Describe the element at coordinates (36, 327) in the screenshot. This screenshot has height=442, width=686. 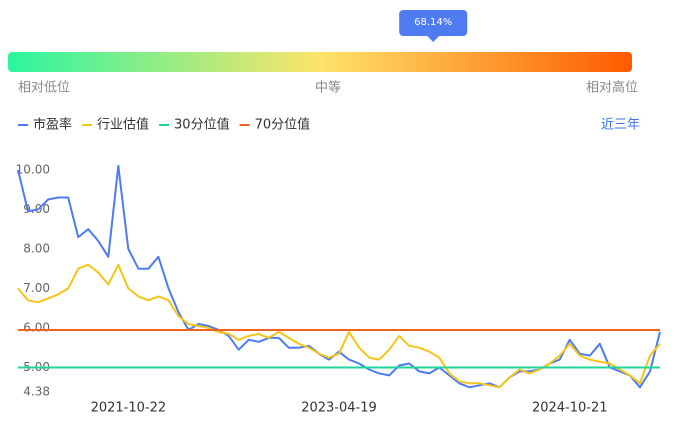
I see `y-tick-label: 6.00` at that location.